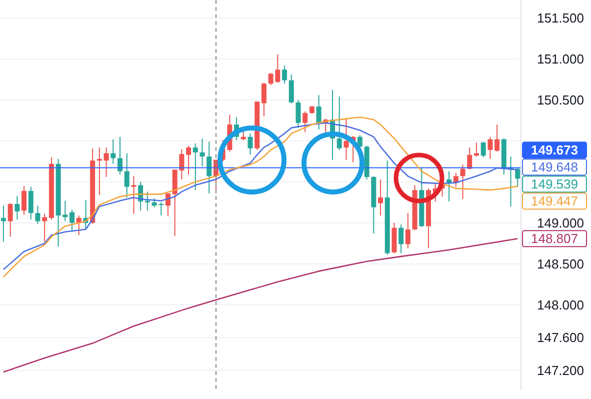 This screenshot has height=399, width=591. I want to click on y-tick-label: 147.600, so click(560, 338).